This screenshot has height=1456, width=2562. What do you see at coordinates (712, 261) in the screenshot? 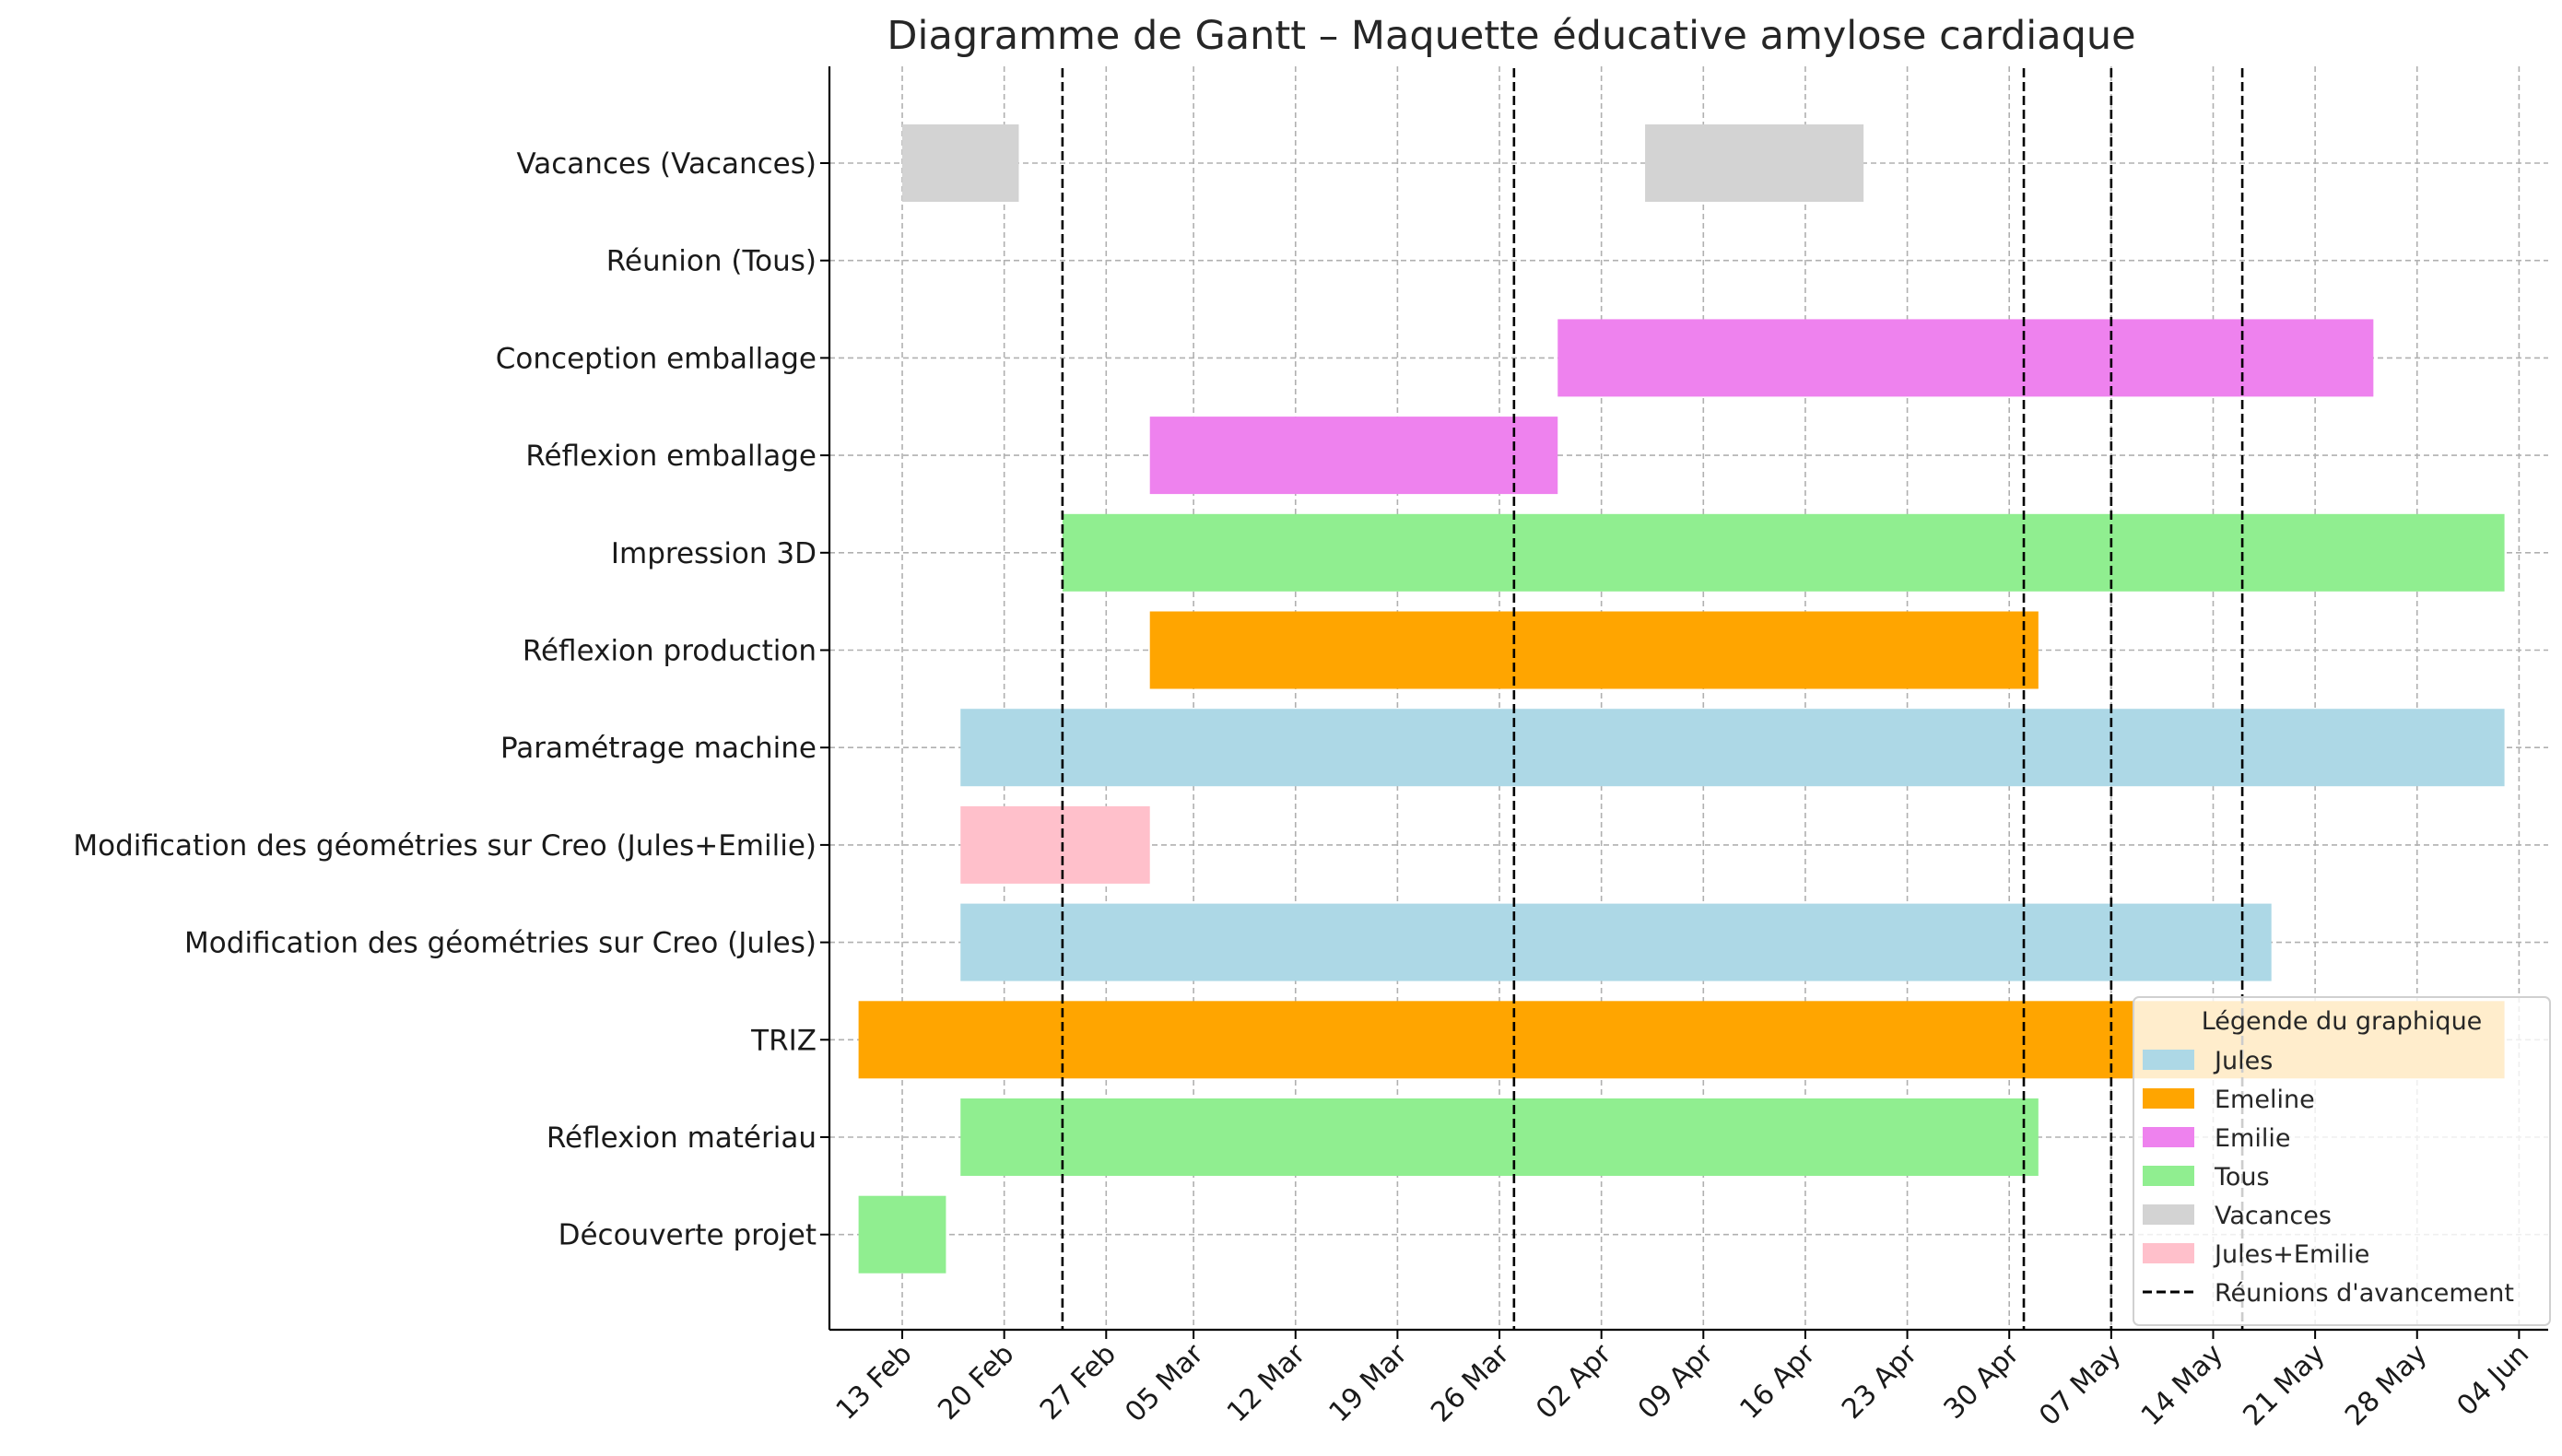
I see `task-label: Réunion (Tous)` at bounding box center [712, 261].